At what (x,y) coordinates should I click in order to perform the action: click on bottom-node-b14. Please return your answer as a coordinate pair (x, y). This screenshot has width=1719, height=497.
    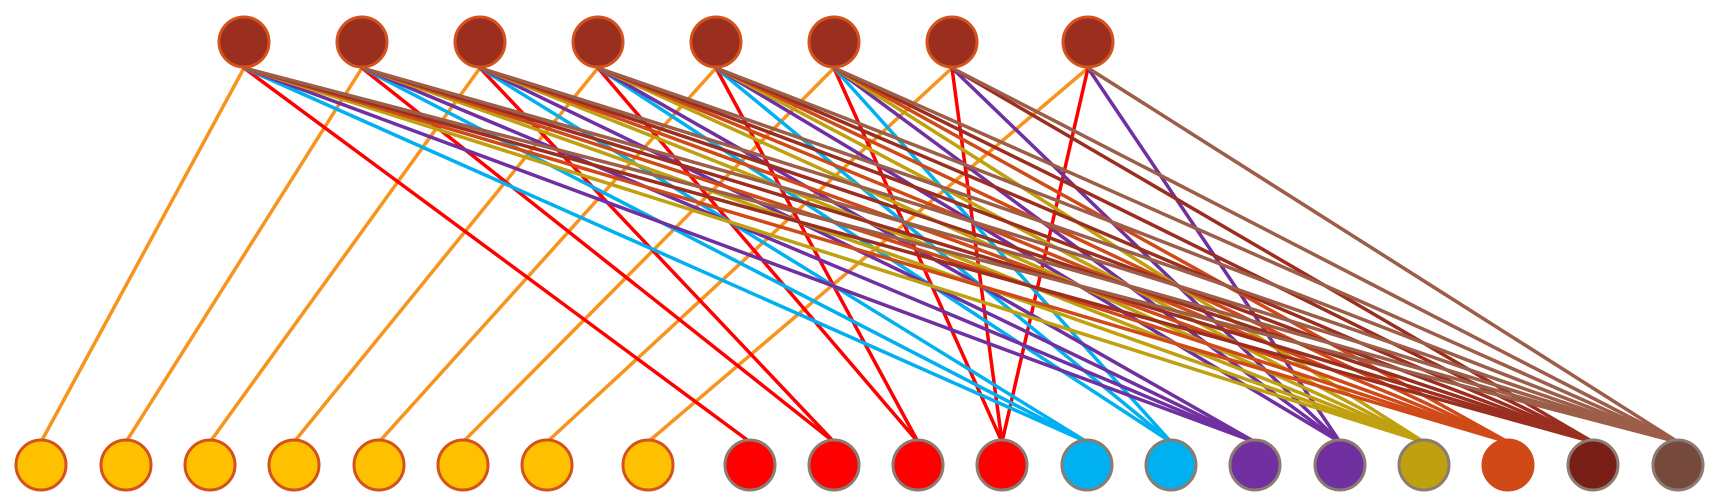
    Looking at the image, I should click on (1171, 465).